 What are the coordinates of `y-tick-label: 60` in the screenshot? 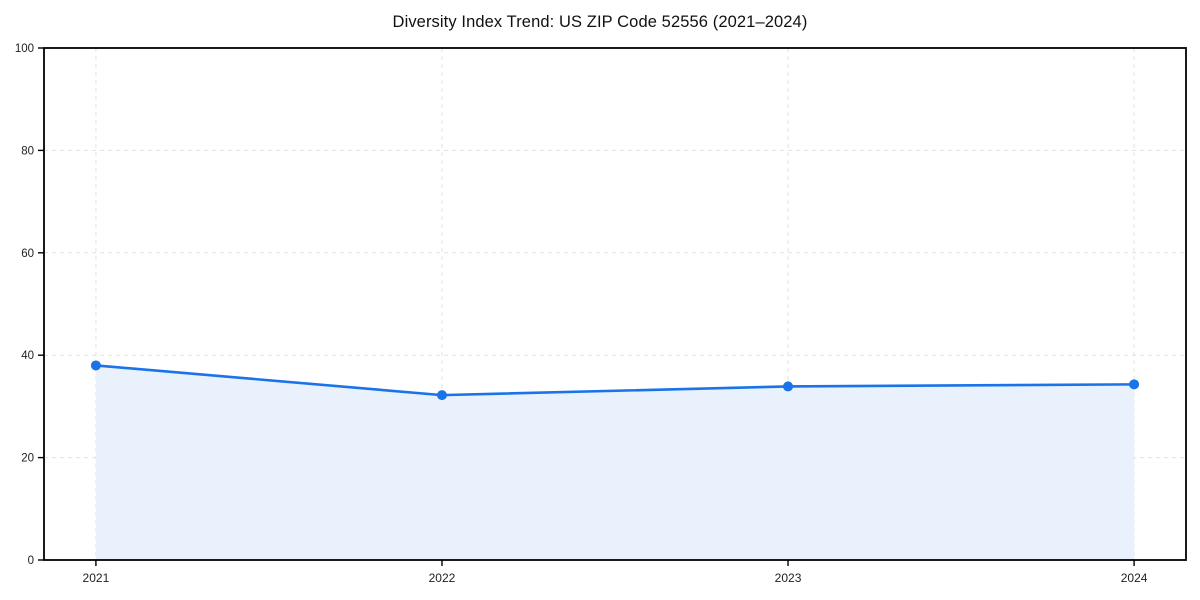 It's located at (27, 254).